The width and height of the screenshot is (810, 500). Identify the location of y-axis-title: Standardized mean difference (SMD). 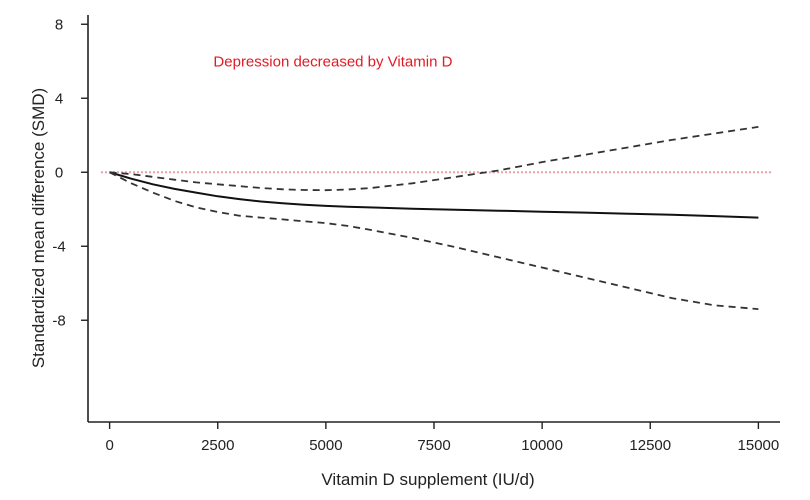
(38, 228).